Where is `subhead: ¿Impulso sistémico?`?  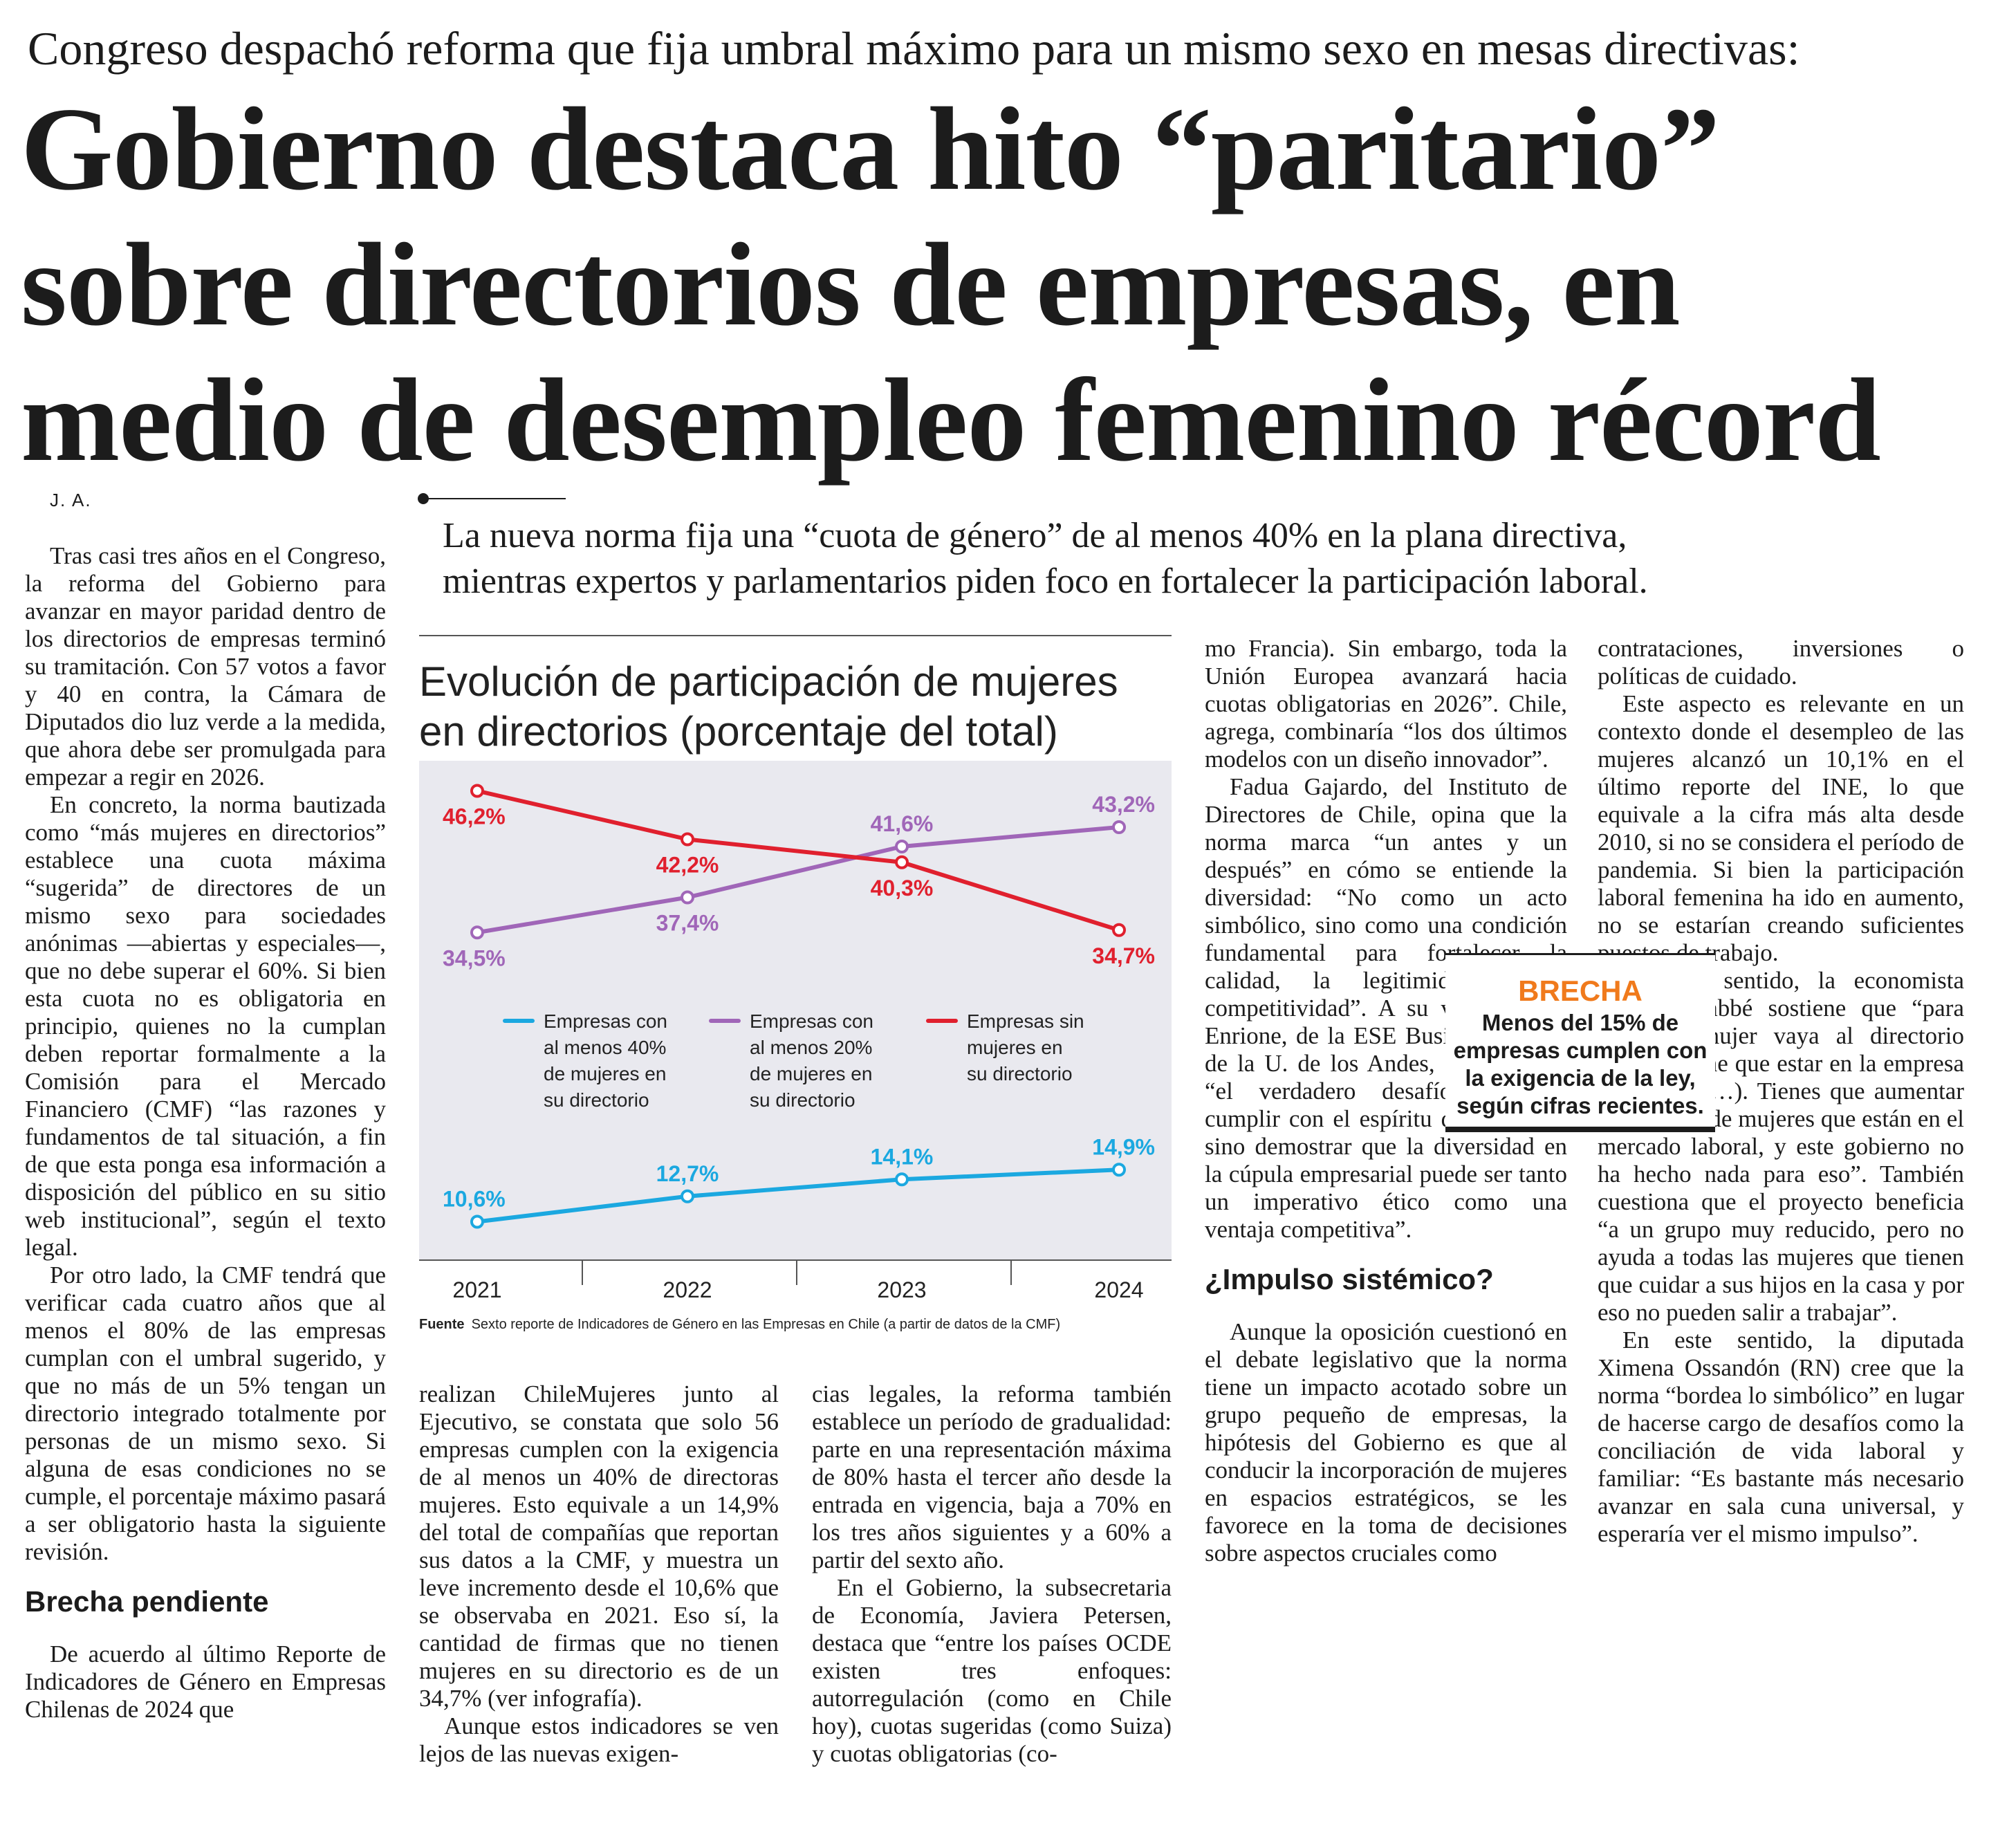
subhead: ¿Impulso sistémico? is located at coordinates (1349, 1279).